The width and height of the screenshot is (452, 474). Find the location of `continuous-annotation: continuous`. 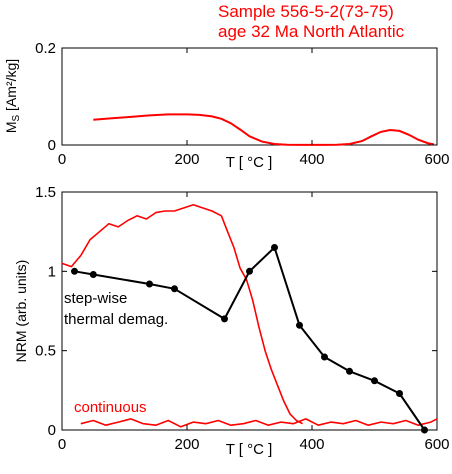

continuous-annotation: continuous is located at coordinates (110, 407).